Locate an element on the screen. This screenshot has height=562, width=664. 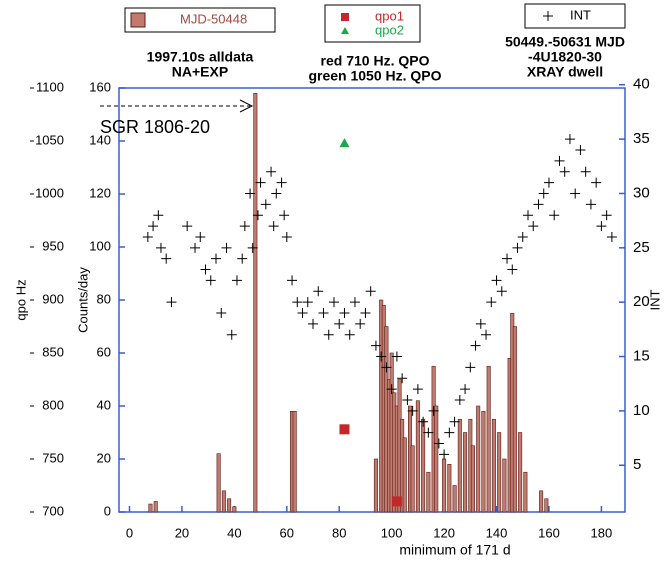
x-tick-label: 0 is located at coordinates (129, 532).